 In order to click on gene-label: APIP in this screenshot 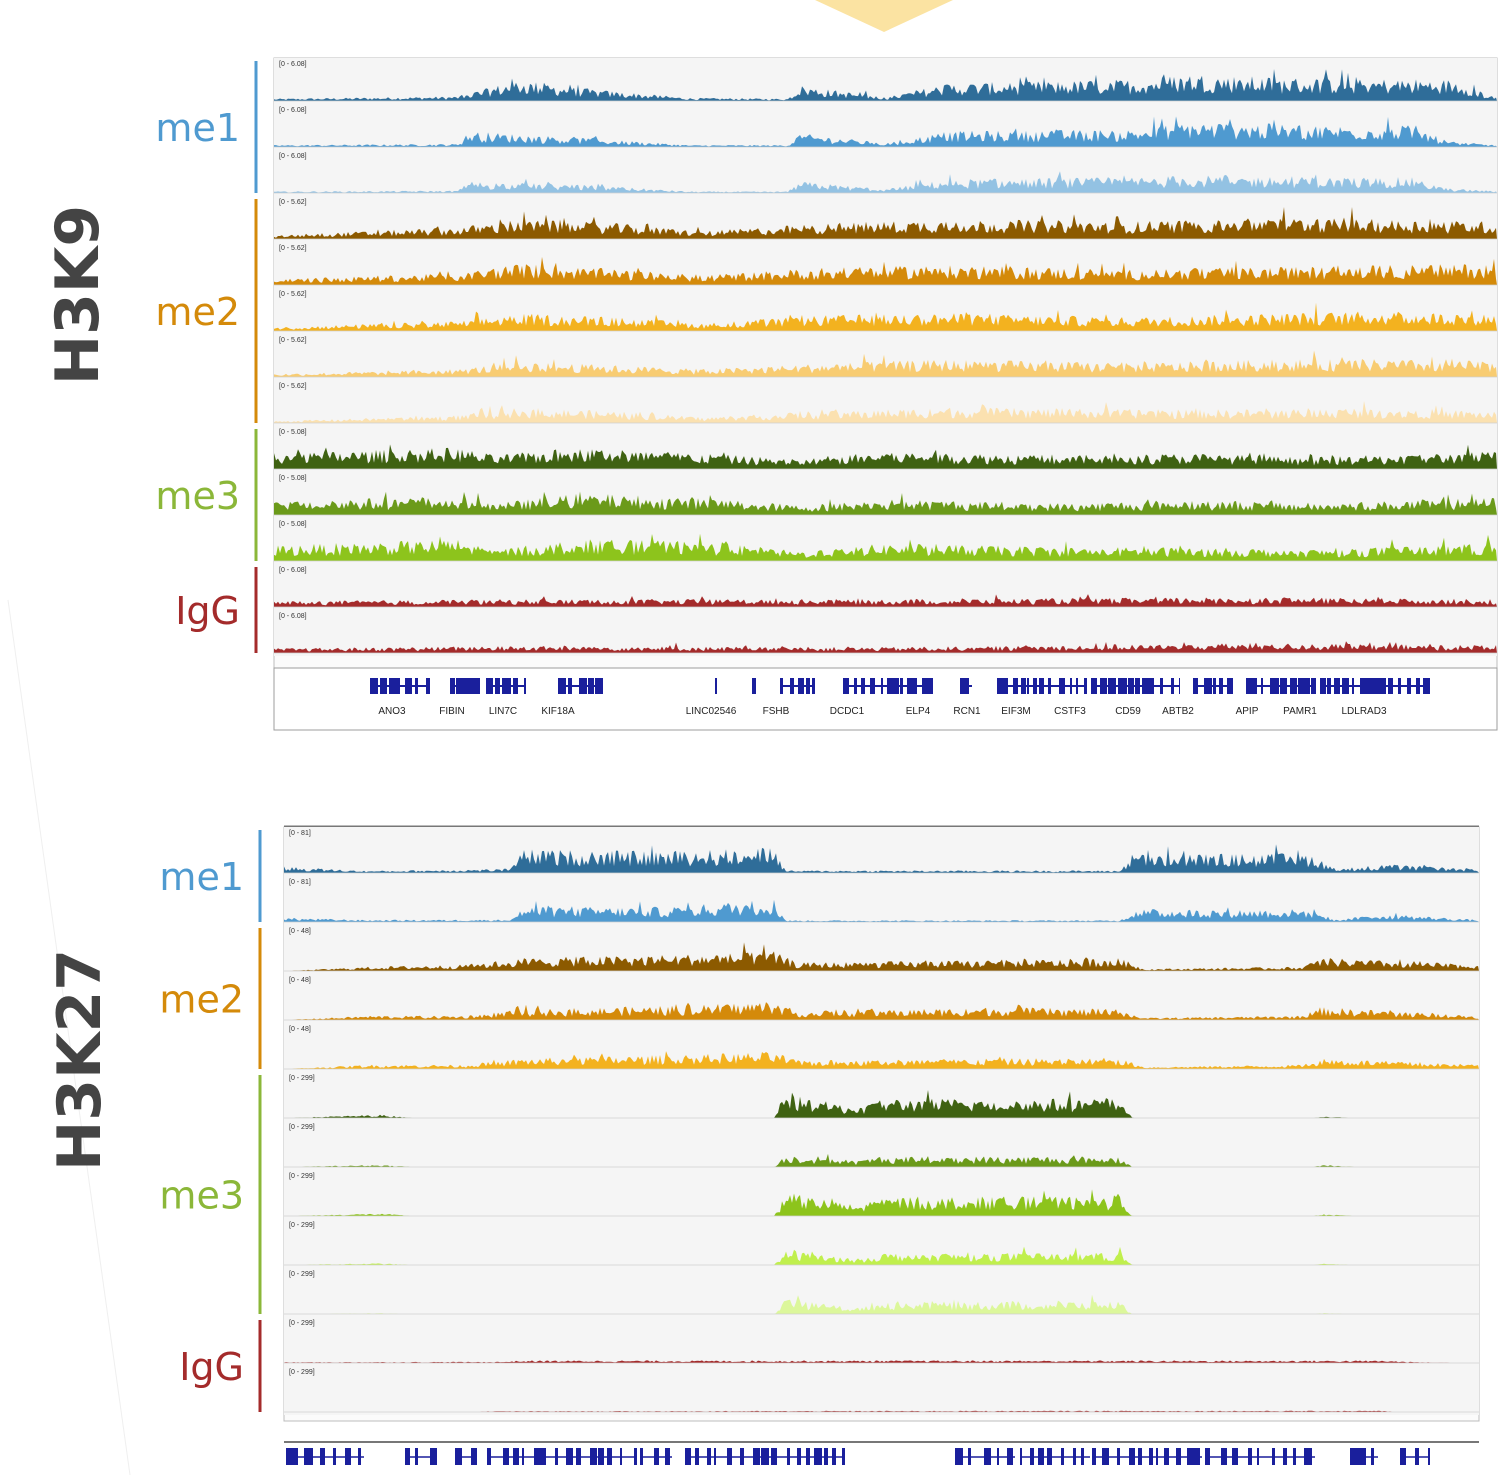, I will do `click(1247, 711)`.